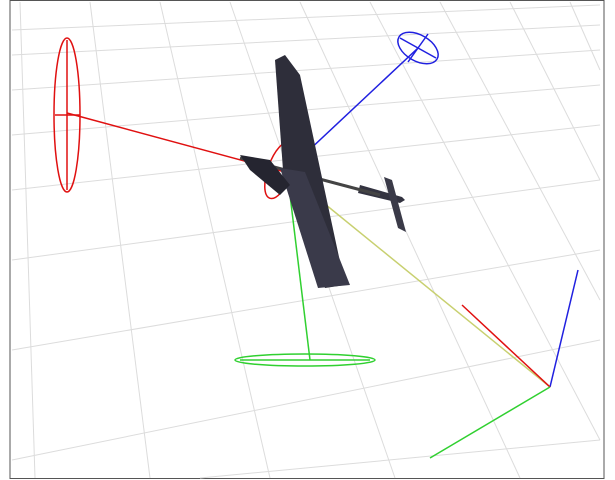 Image resolution: width=615 pixels, height=480 pixels. What do you see at coordinates (504, 364) in the screenshot?
I see `axes-gizmo` at bounding box center [504, 364].